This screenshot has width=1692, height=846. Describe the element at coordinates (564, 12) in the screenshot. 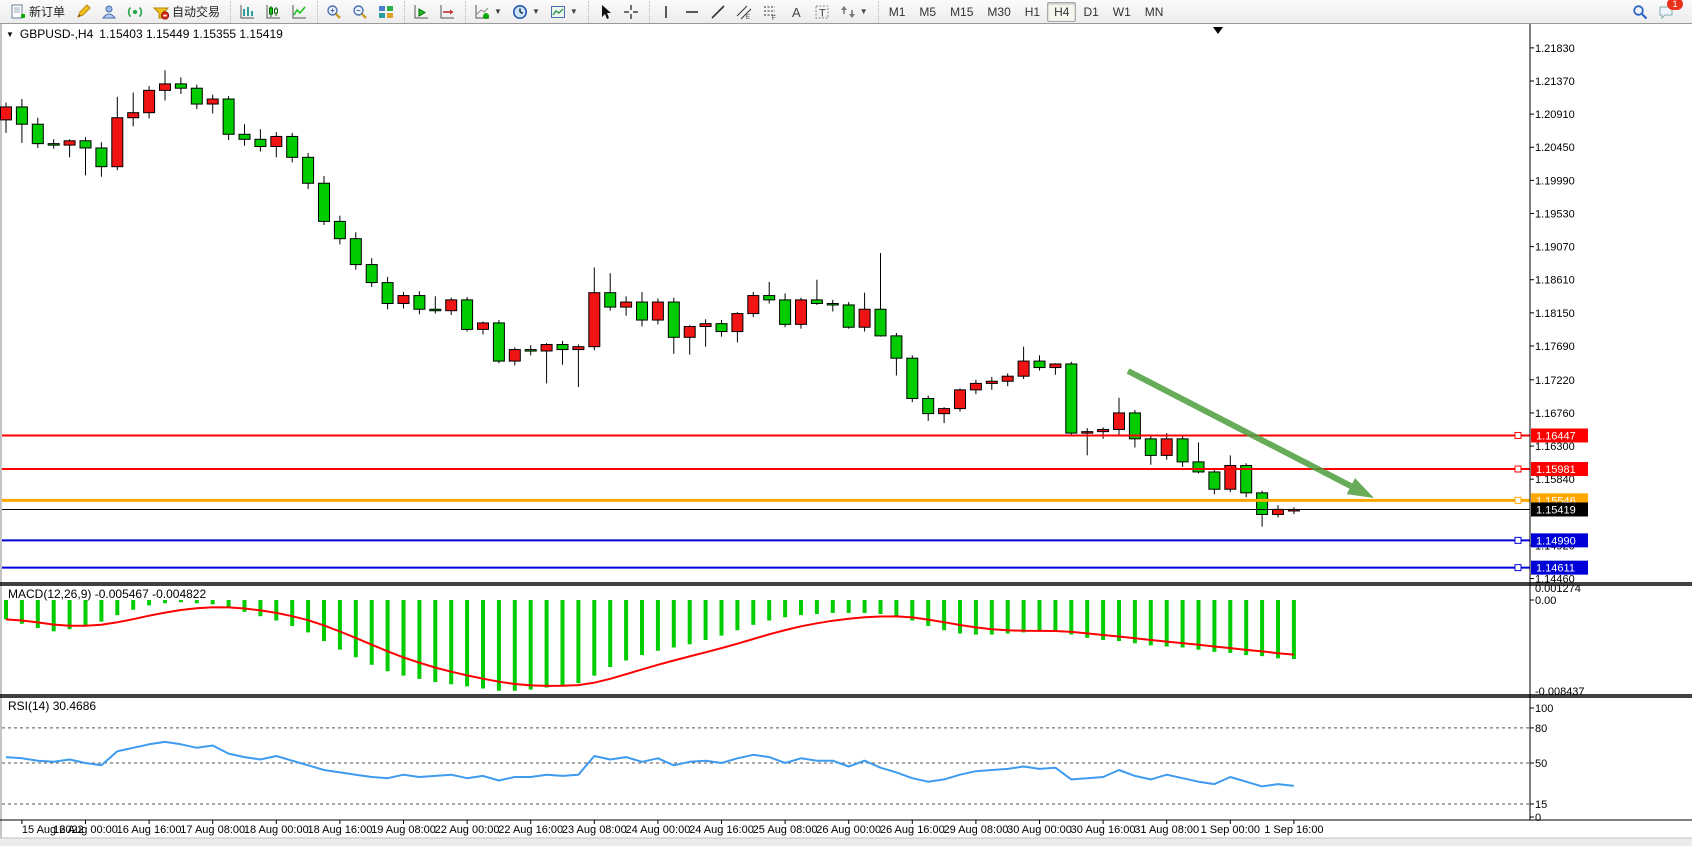

I see `templates-button: ▼` at that location.